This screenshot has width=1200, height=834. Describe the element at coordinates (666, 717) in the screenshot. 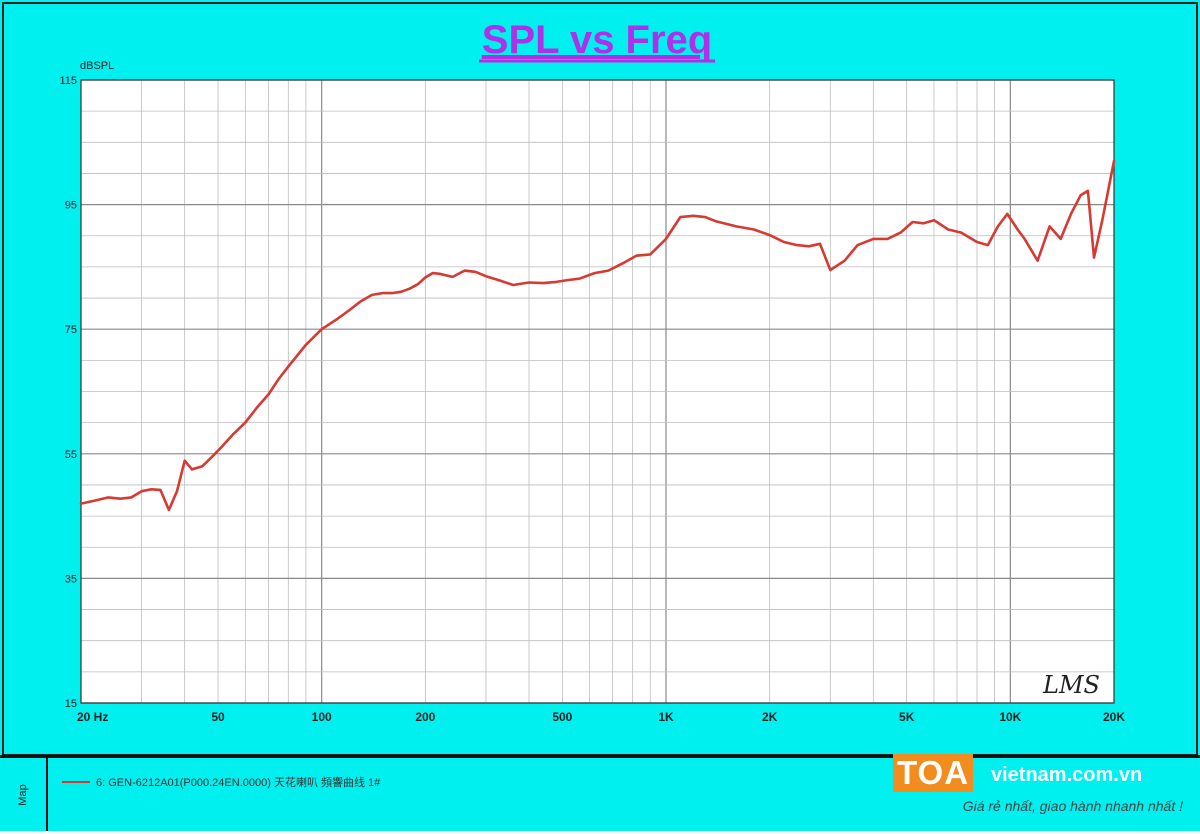

I see `x-tick-label: 1K` at that location.